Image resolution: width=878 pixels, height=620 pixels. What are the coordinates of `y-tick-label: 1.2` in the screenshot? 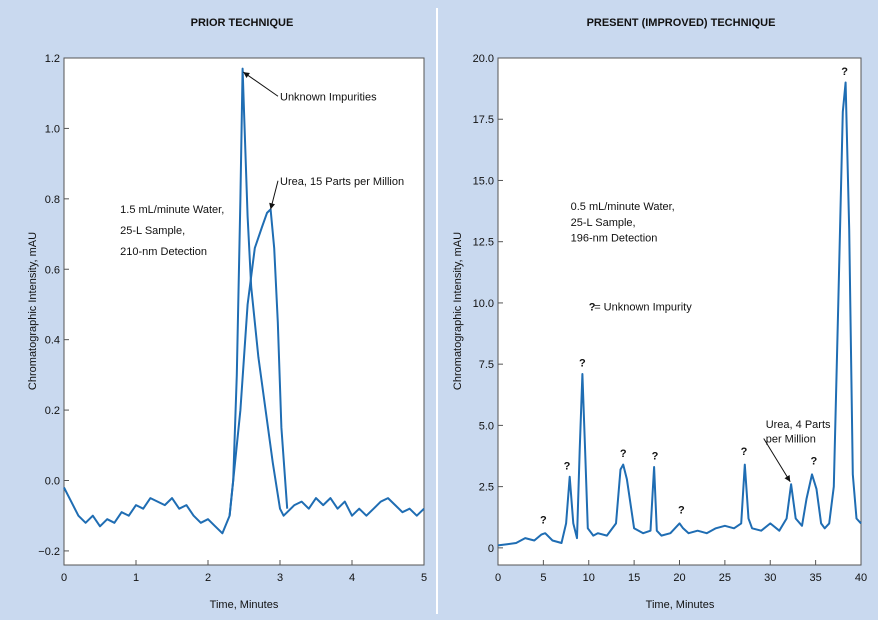 It's located at (52, 59).